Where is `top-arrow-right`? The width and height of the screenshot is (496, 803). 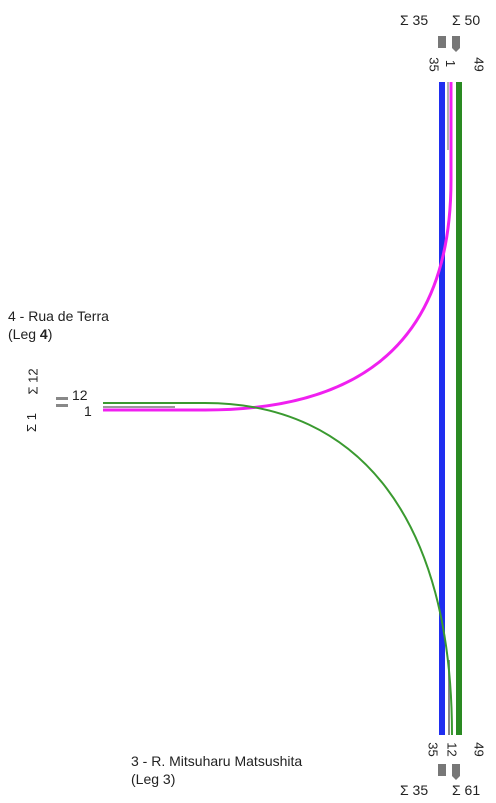
top-arrow-right is located at coordinates (456, 44).